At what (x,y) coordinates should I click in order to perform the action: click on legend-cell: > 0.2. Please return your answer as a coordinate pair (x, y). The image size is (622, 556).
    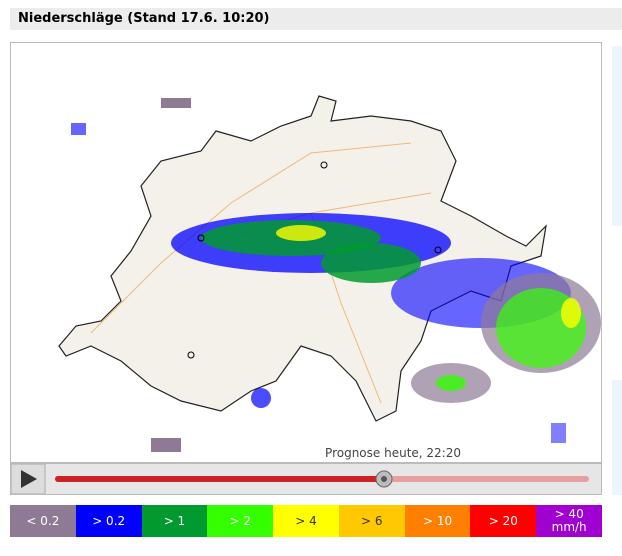
    Looking at the image, I should click on (108, 521).